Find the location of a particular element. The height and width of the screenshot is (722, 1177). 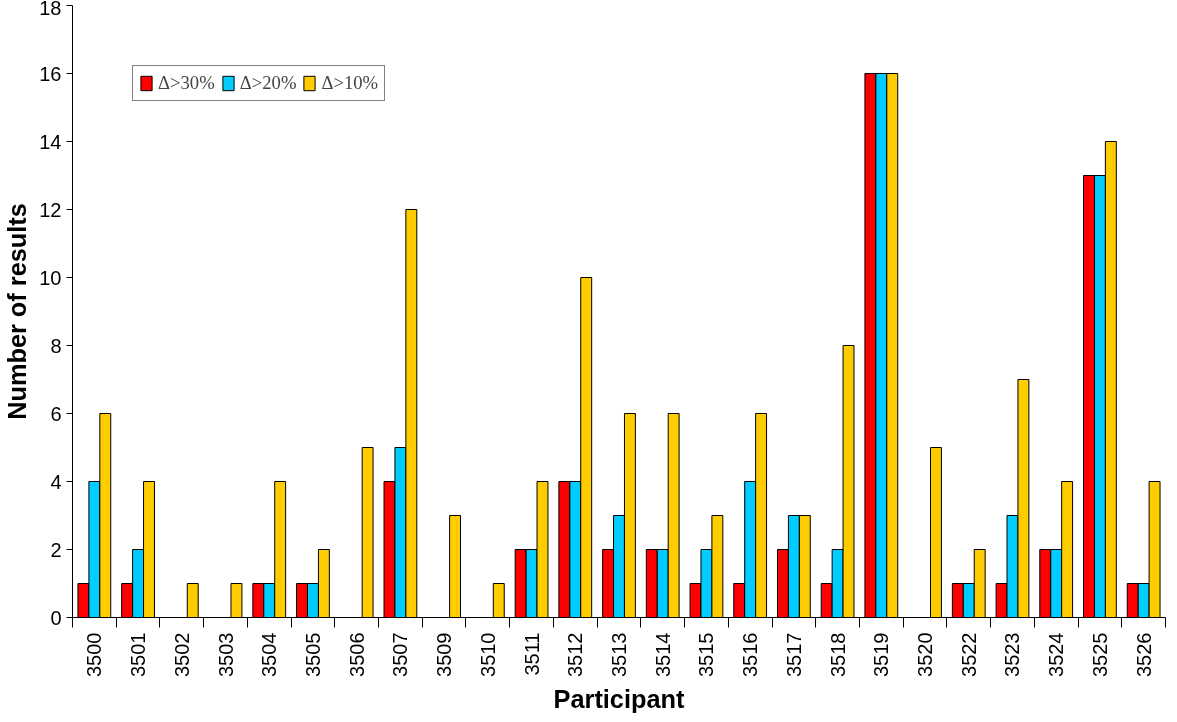

x-tick-label: 3517 is located at coordinates (793, 654).